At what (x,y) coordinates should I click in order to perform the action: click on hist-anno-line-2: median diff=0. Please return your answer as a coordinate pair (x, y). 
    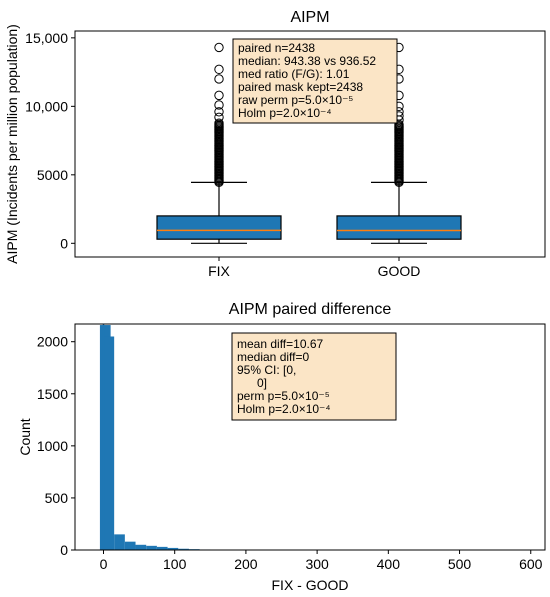
    Looking at the image, I should click on (273, 357).